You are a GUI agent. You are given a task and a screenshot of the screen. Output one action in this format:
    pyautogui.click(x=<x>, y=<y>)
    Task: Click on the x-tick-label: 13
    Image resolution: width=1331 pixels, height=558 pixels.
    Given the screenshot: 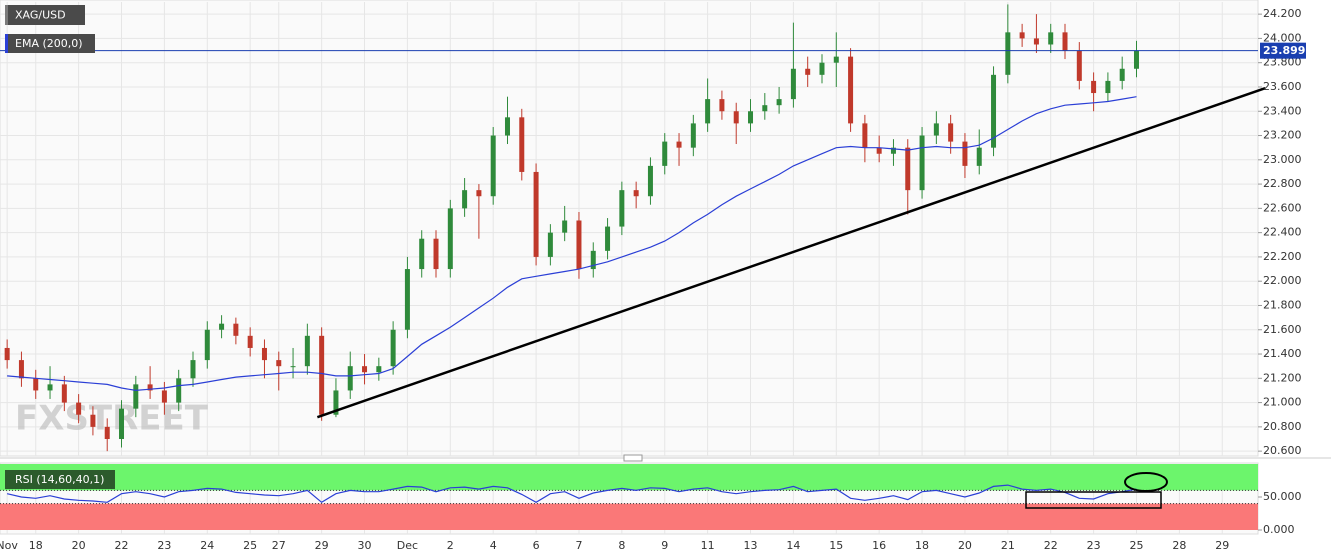 What is the action you would take?
    pyautogui.click(x=751, y=545)
    